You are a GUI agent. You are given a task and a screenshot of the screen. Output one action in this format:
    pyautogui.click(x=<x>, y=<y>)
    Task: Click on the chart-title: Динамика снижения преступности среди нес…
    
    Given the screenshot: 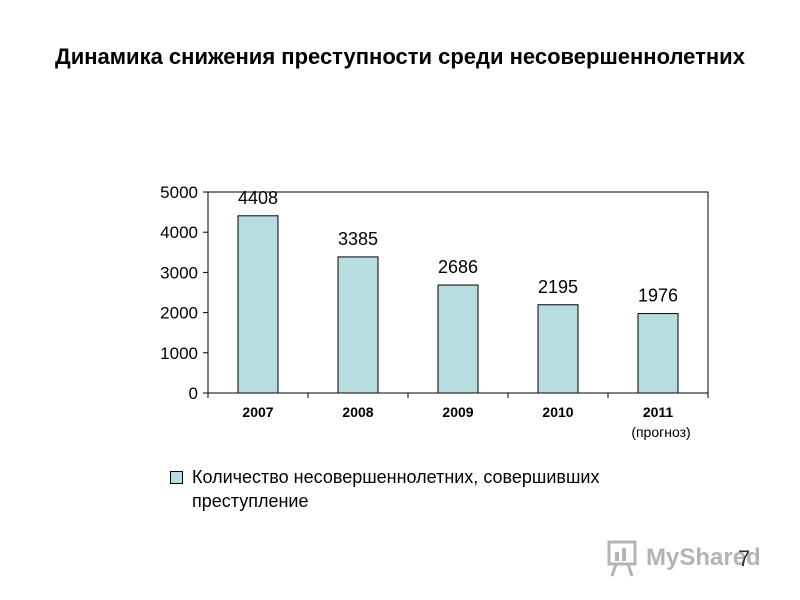 What is the action you would take?
    pyautogui.click(x=400, y=56)
    